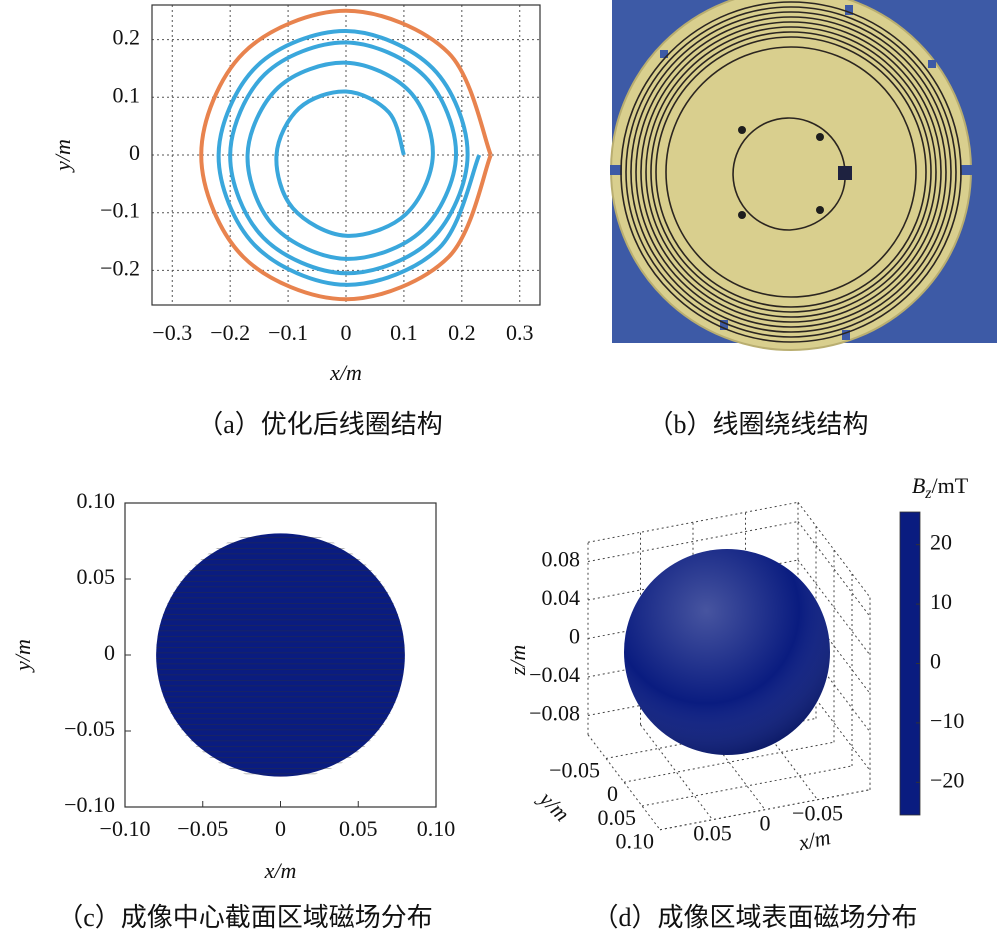 The image size is (997, 946). I want to click on plot-lines, so click(346, 155).